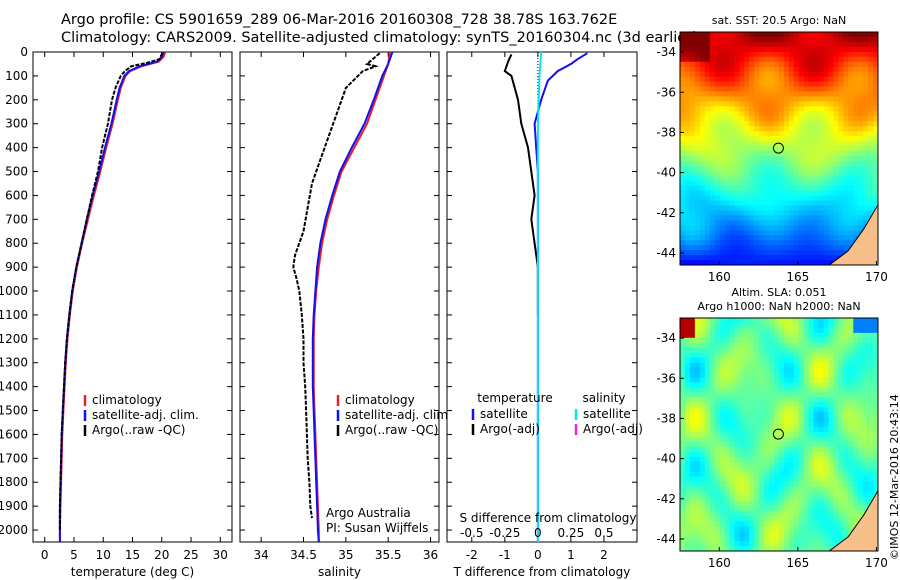  What do you see at coordinates (666, 253) in the screenshot?
I see `map-ytick-label: -44` at bounding box center [666, 253].